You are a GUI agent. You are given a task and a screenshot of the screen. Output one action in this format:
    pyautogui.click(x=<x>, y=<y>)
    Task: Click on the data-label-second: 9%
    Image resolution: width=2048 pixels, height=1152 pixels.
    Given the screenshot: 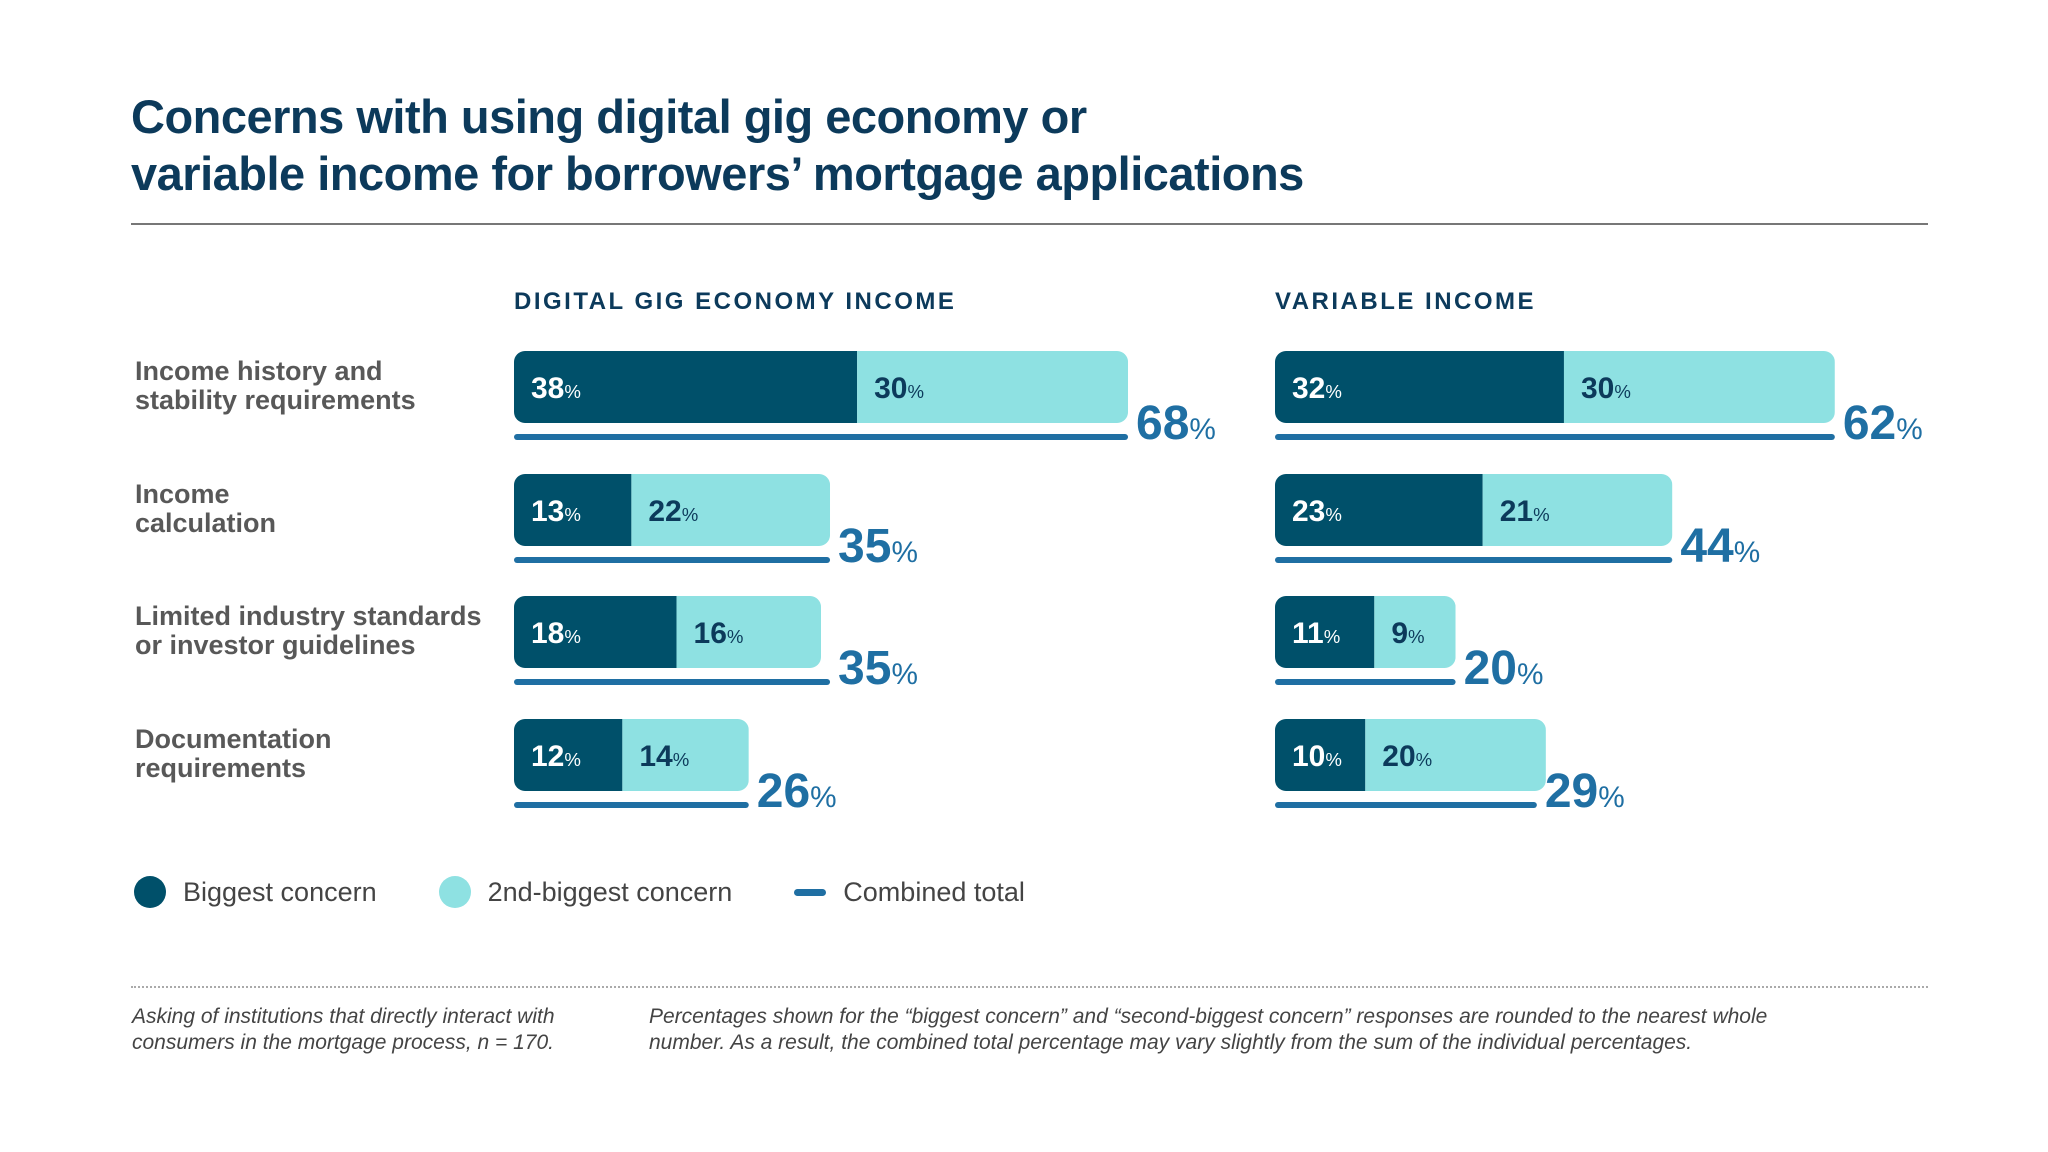 What is the action you would take?
    pyautogui.click(x=1407, y=633)
    